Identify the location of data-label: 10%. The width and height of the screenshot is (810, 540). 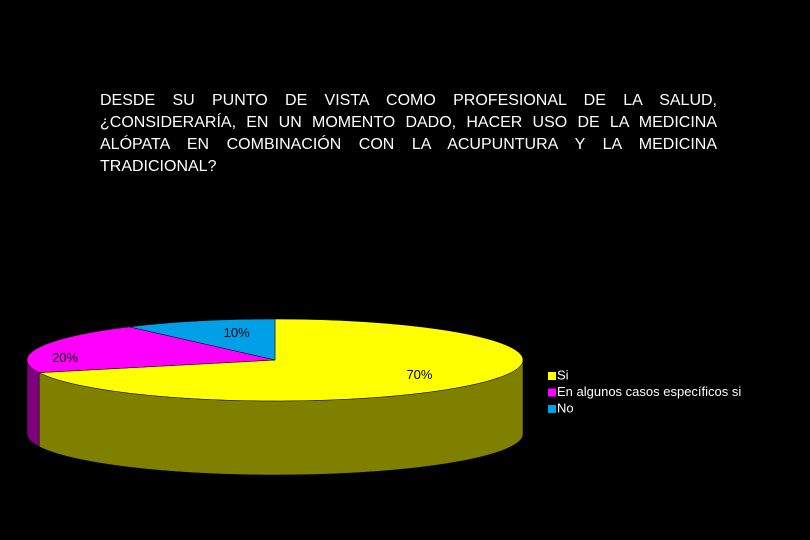
(237, 332).